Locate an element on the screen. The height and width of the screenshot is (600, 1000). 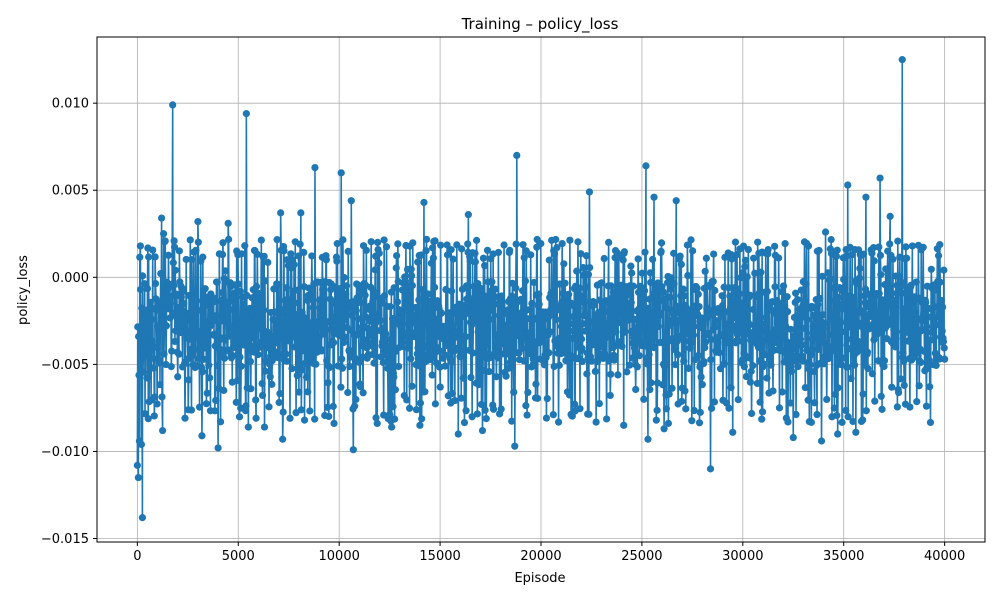
x-tick-label: 30000 is located at coordinates (742, 556).